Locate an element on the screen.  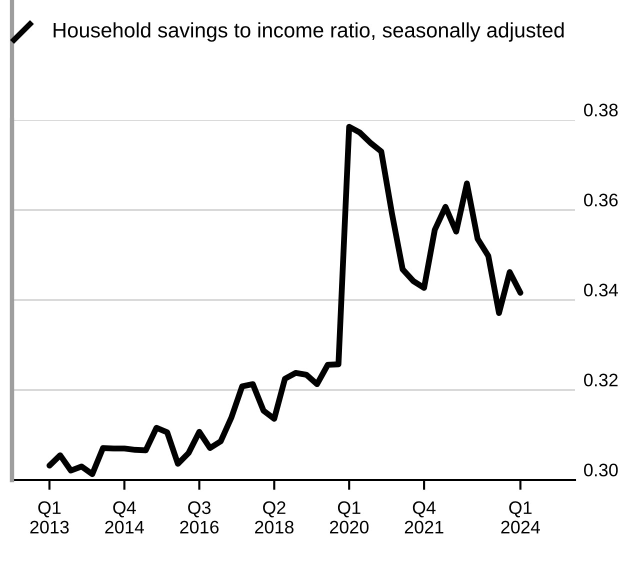
y-tick-label: 0.30 is located at coordinates (601, 470).